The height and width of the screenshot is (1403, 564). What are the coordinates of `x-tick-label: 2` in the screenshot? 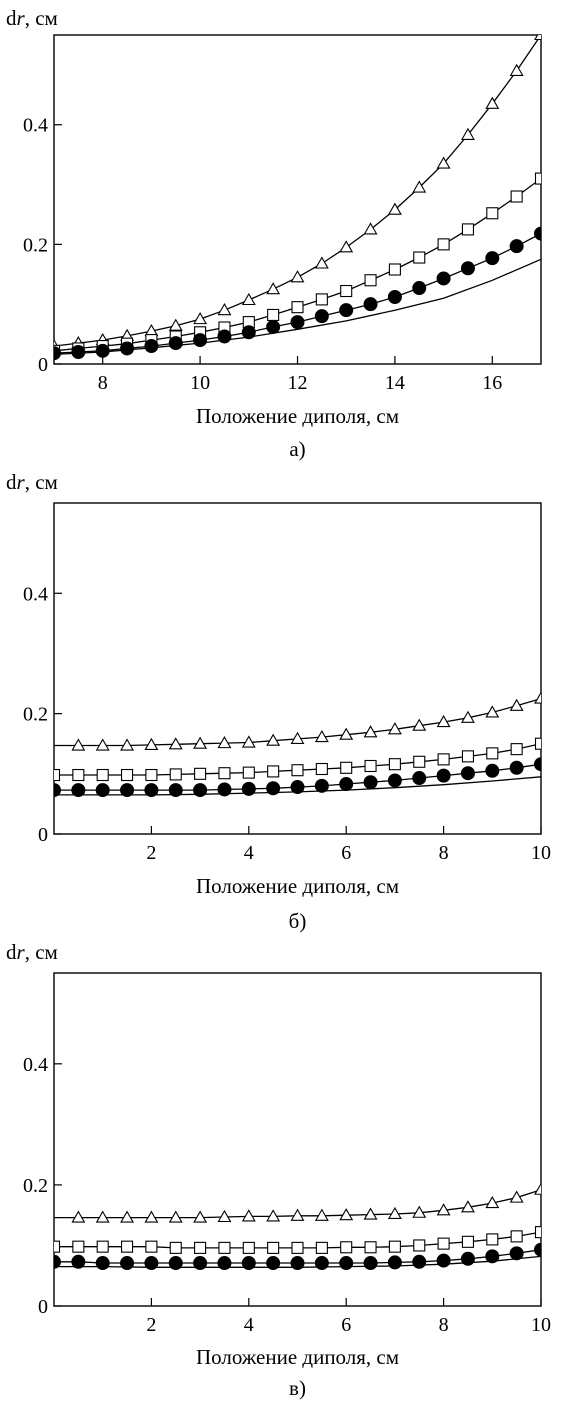 It's located at (151, 1325).